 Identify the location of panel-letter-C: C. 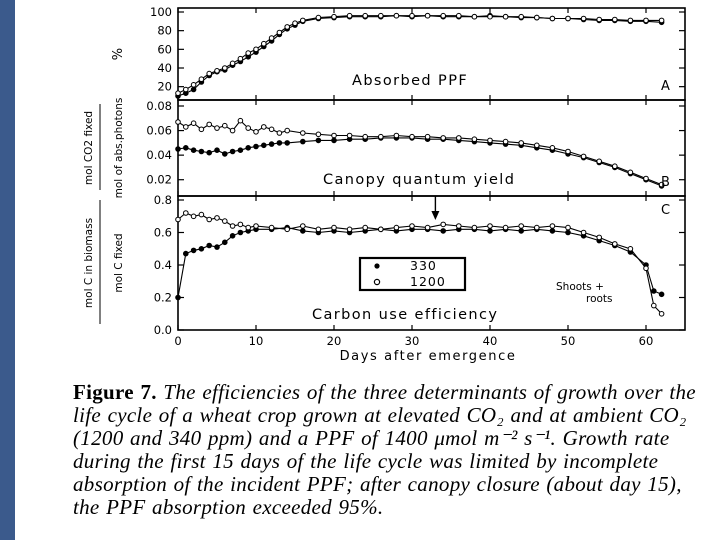
(665, 210).